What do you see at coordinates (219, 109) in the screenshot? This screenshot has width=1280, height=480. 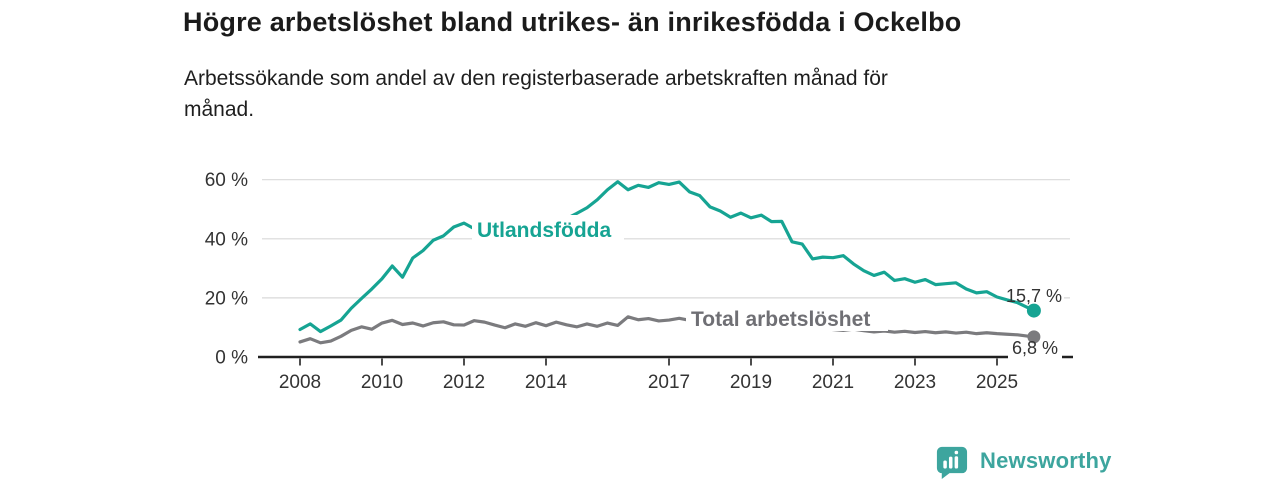 I see `chart-subtitle-line2: månad.` at bounding box center [219, 109].